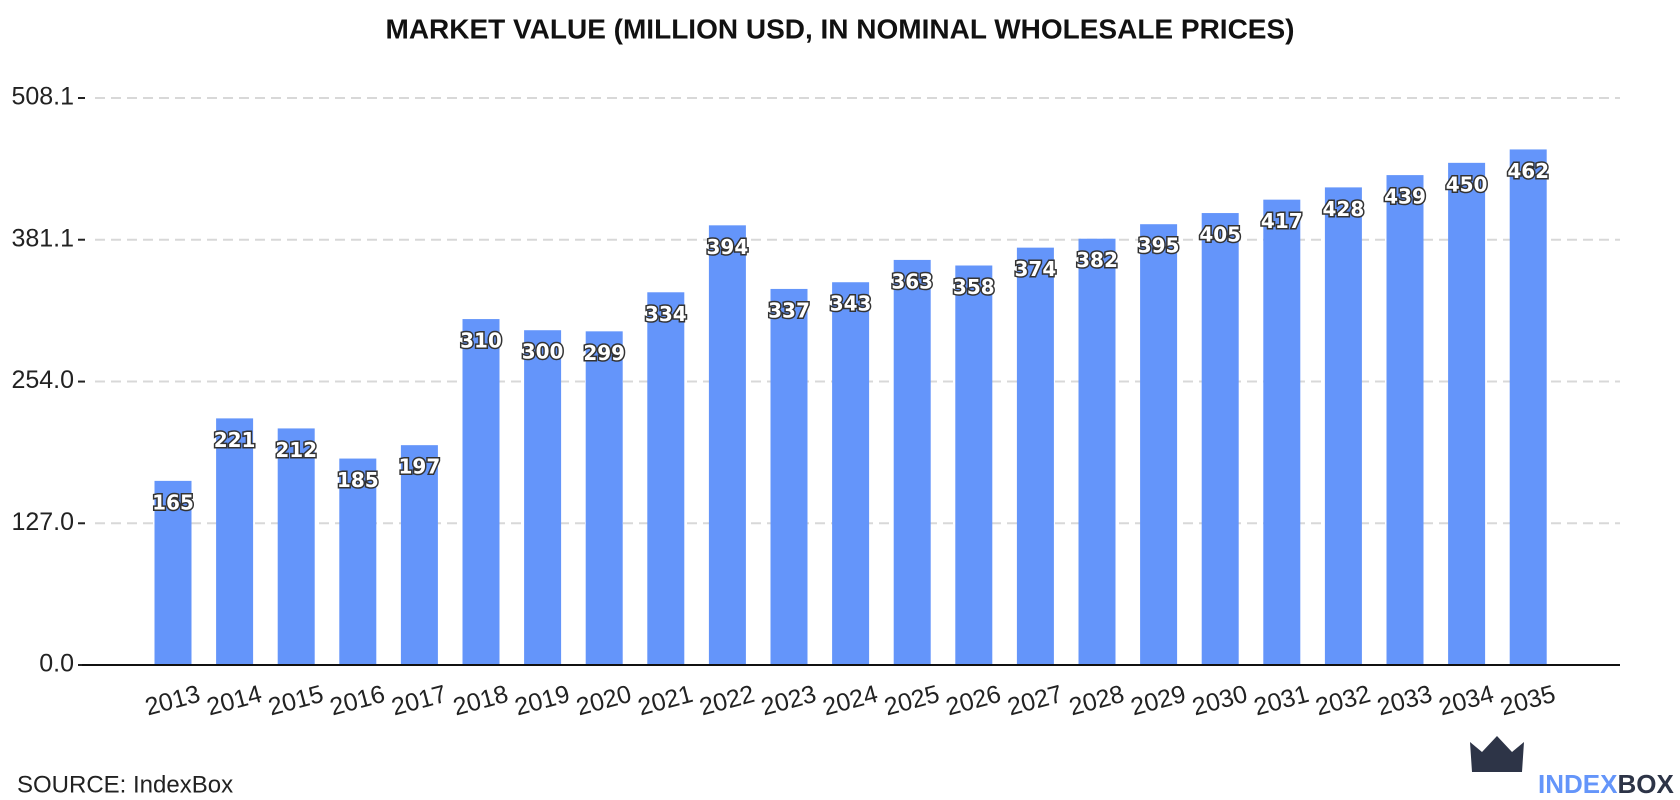 The height and width of the screenshot is (800, 1680). I want to click on value-label: 417, so click(1282, 221).